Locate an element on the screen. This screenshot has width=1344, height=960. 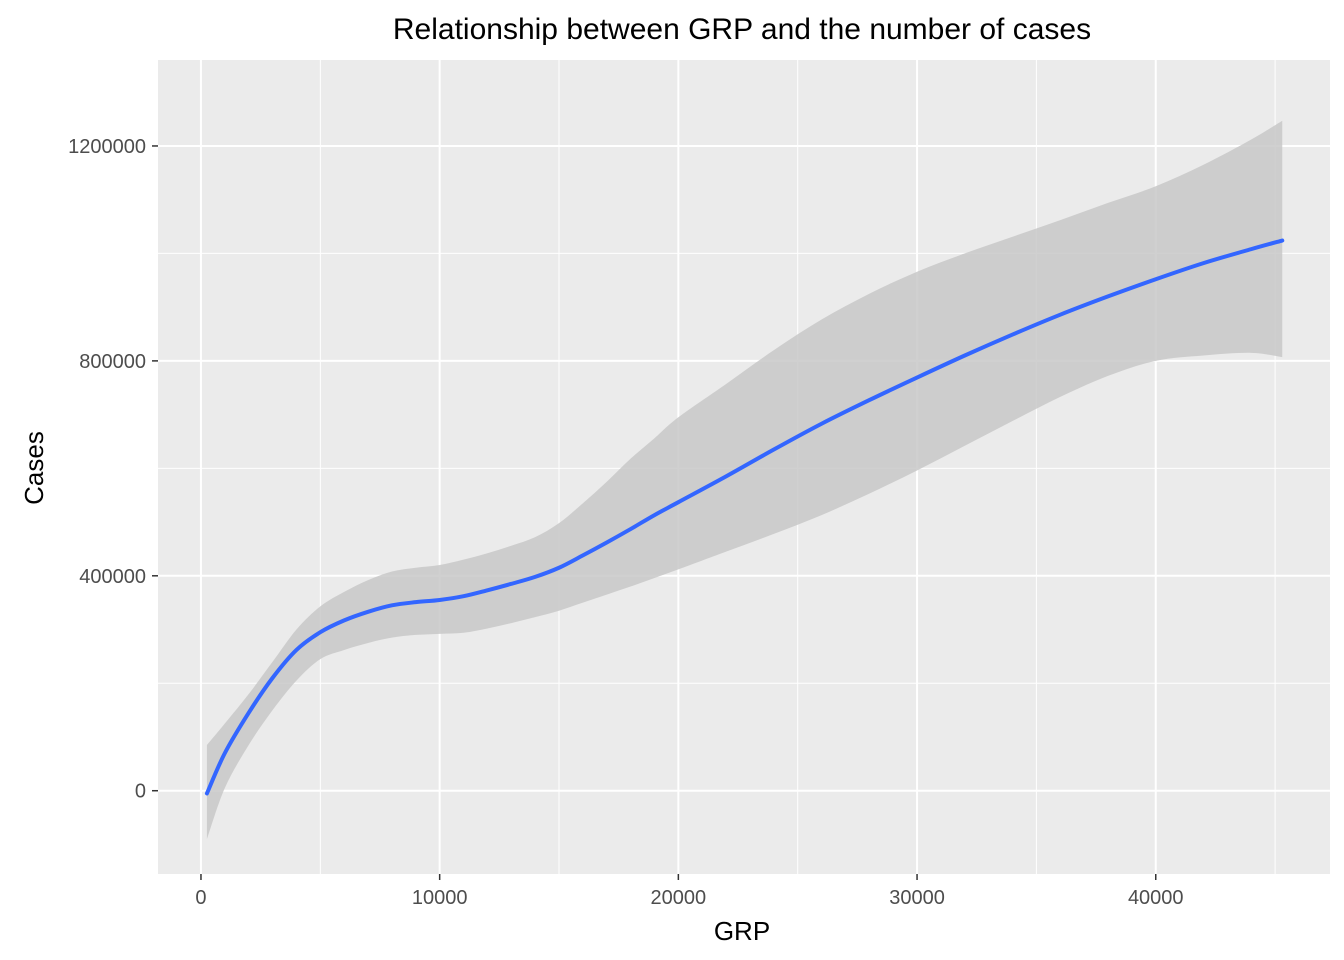
x-tick-label: 0 is located at coordinates (200, 898).